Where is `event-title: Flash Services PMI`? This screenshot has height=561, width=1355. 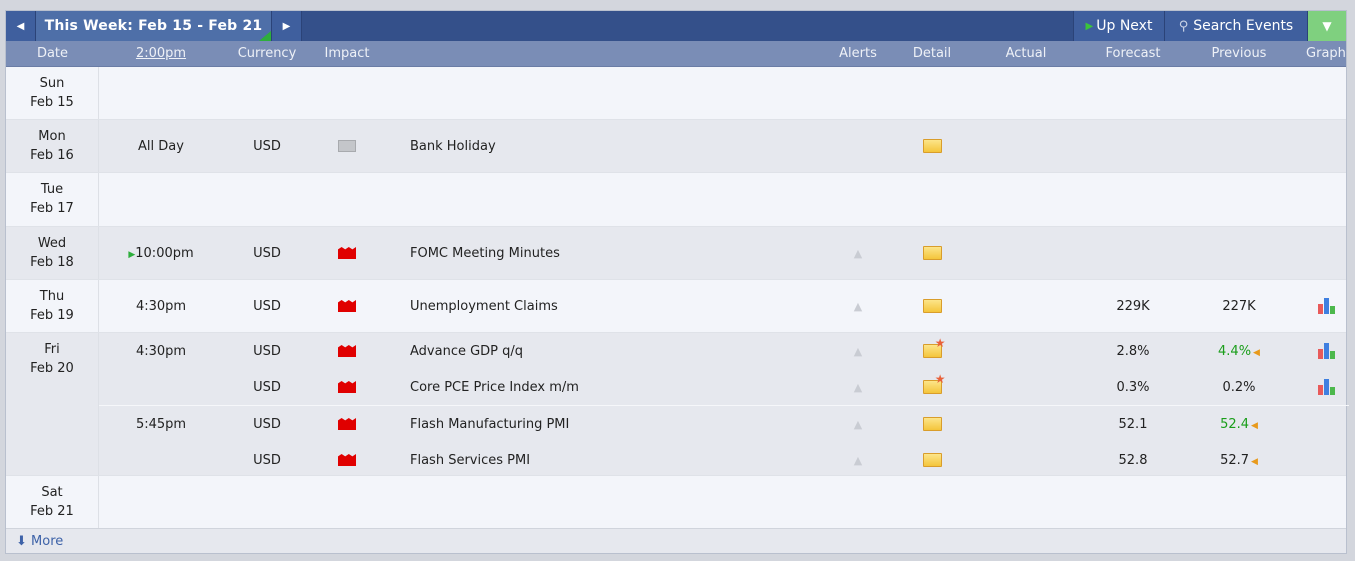 event-title: Flash Services PMI is located at coordinates (470, 460).